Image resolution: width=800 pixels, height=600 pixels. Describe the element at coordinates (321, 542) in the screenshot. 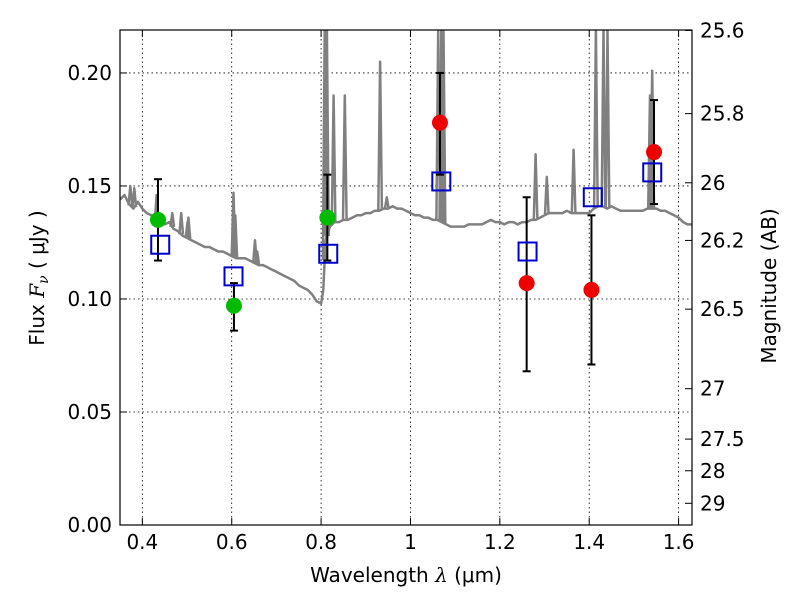

I see `x-tick-label: 0.8` at that location.